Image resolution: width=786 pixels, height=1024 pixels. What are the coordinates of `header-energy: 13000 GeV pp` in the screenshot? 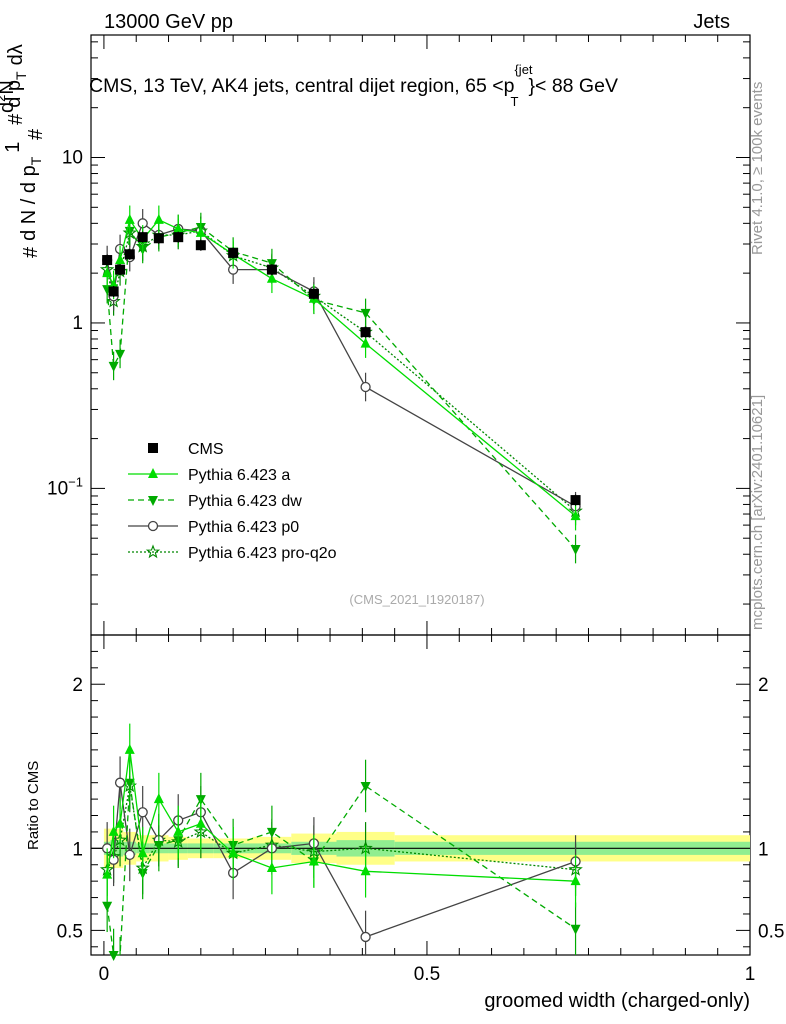 It's located at (168, 22).